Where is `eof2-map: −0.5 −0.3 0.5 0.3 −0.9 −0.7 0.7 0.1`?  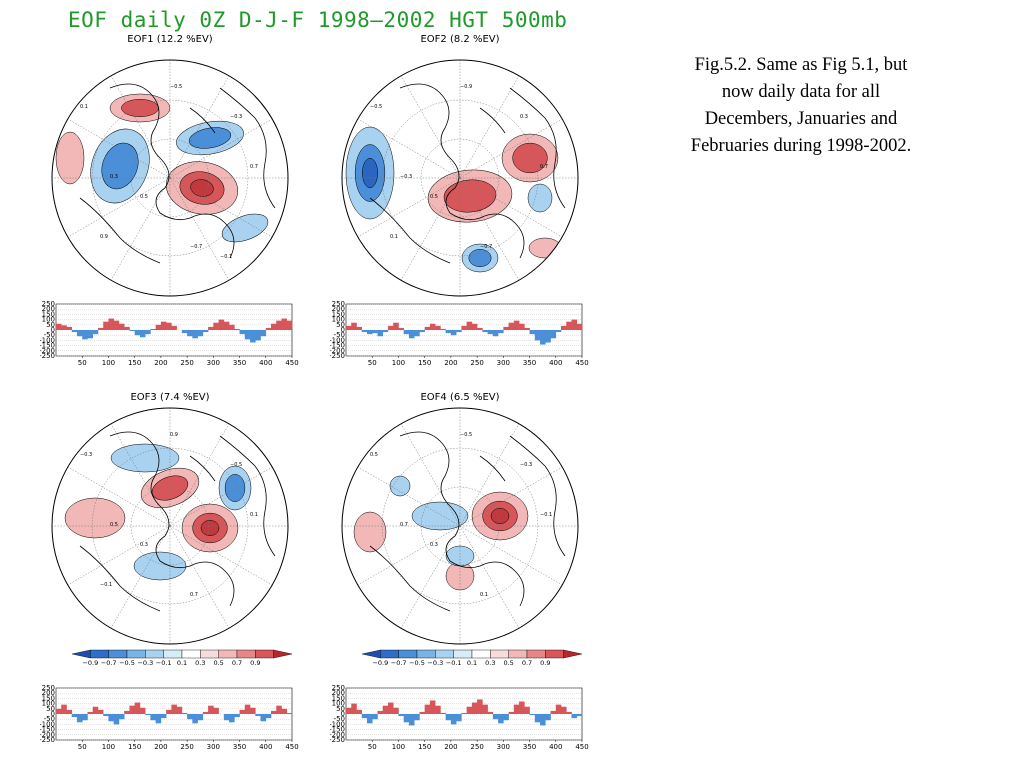
eof2-map: −0.5 −0.3 0.5 0.3 −0.9 −0.7 0.7 0.1 is located at coordinates (460, 178).